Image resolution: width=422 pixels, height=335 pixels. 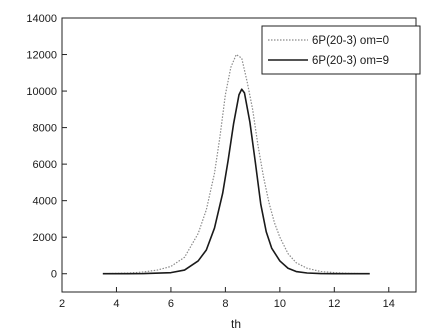 I want to click on x-tick-label-0: 2, so click(x=62, y=304).